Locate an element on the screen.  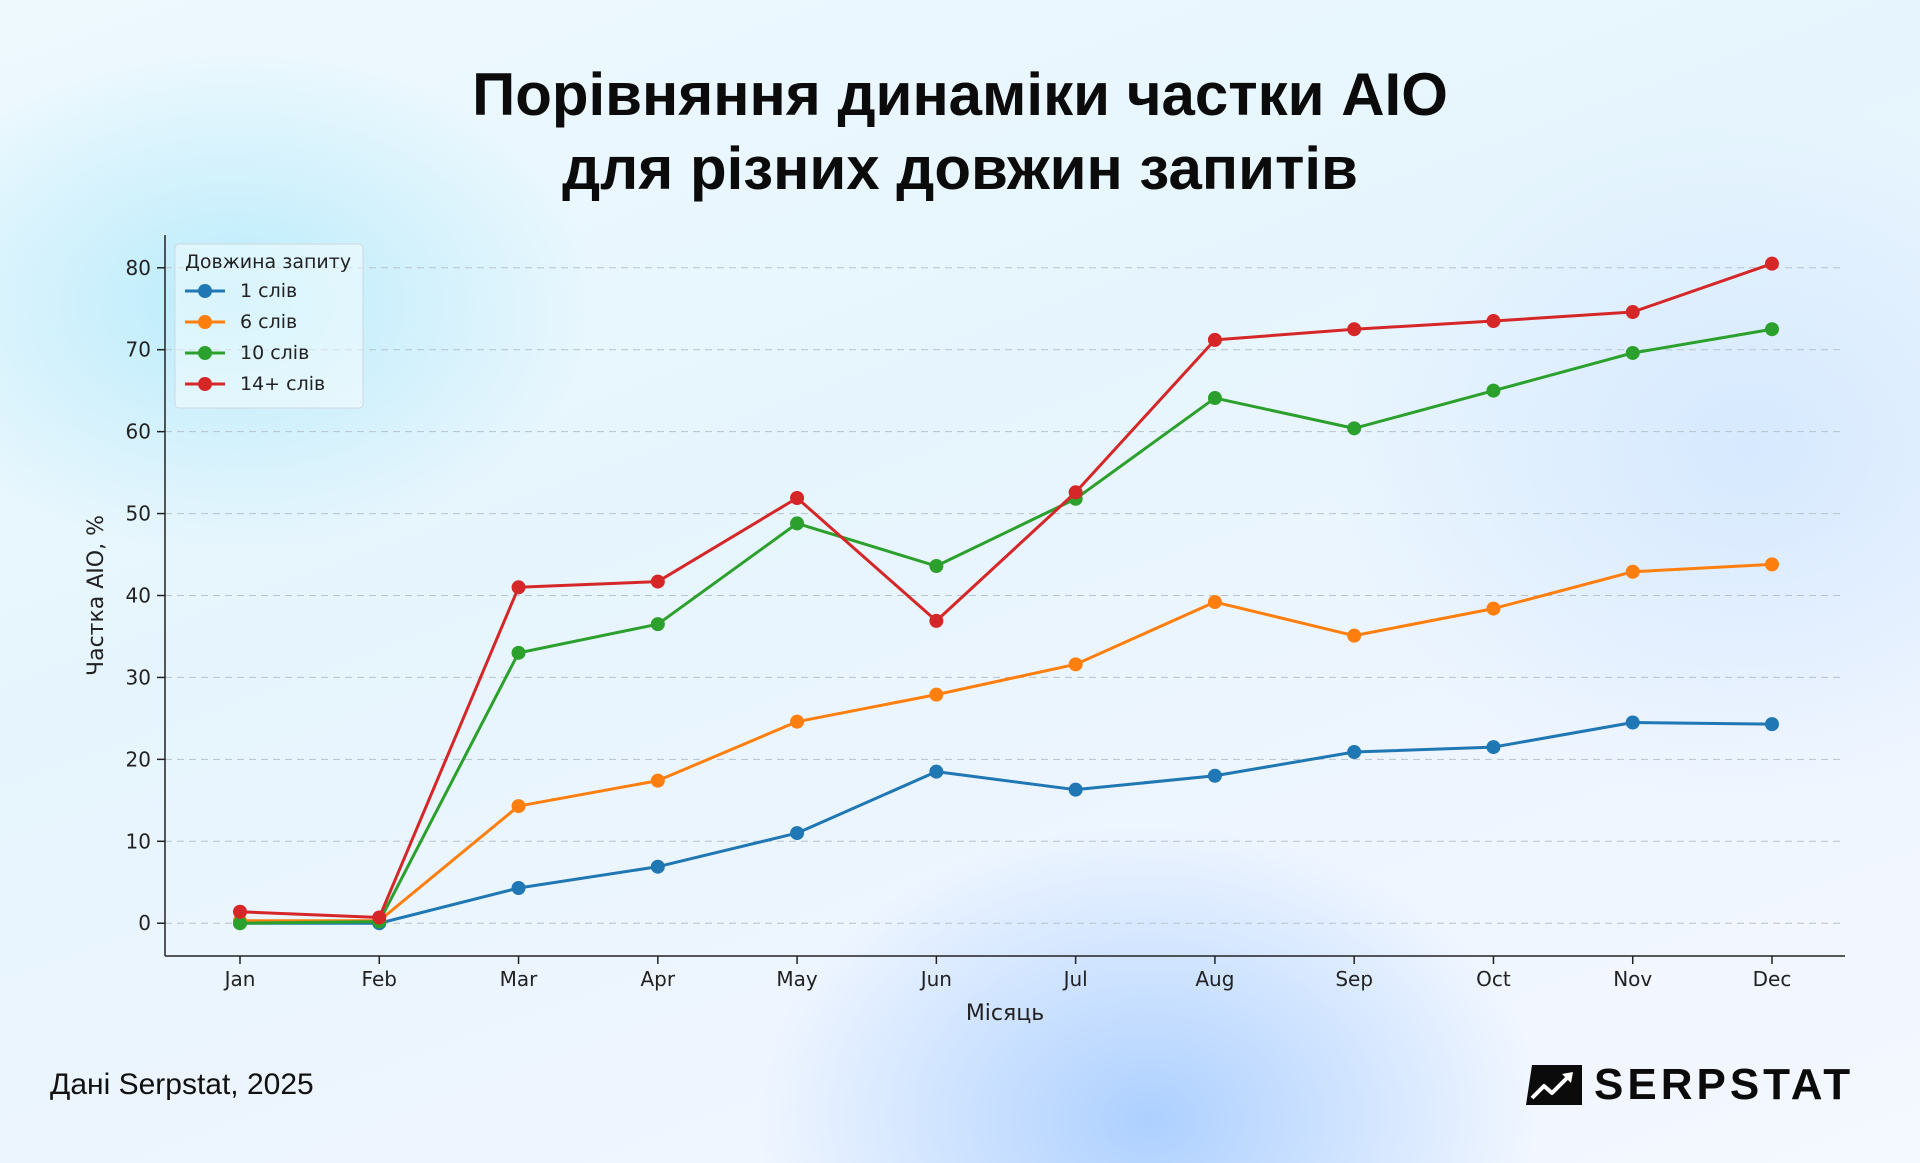
x-tick-label: Feb is located at coordinates (379, 979).